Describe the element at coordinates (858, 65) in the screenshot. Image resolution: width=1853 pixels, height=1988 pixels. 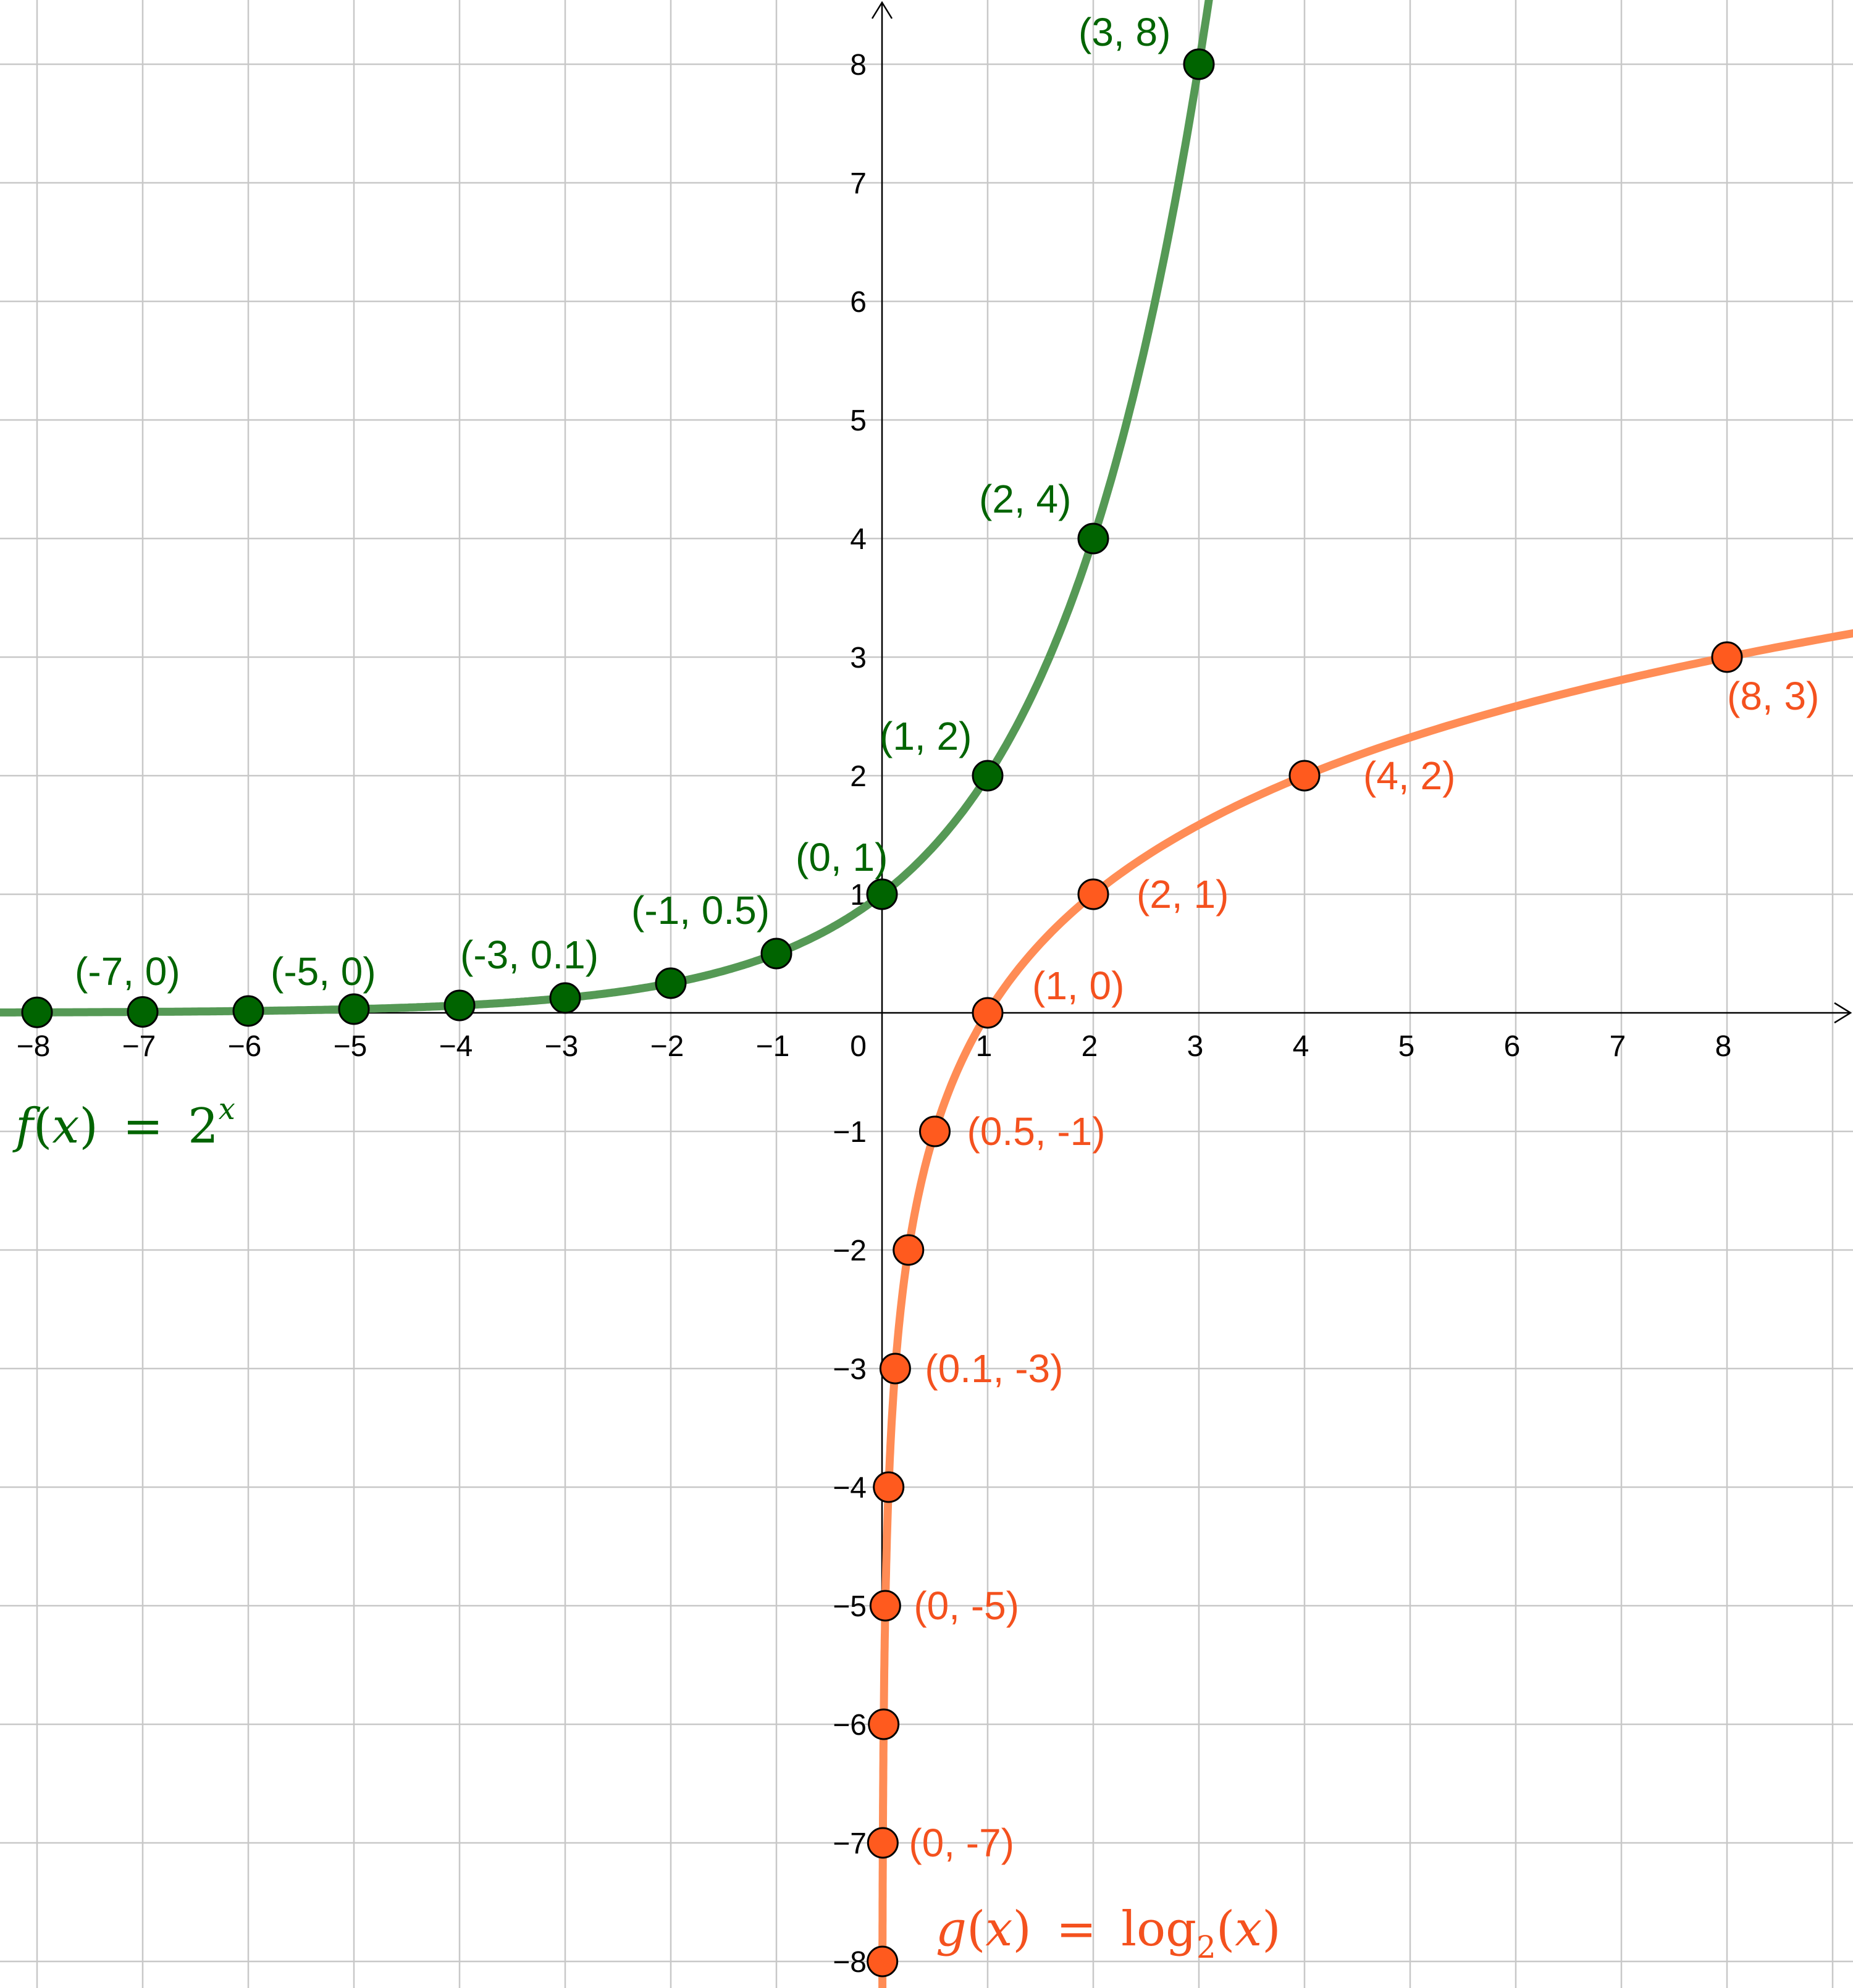
I see `y-tick-label: 8` at that location.